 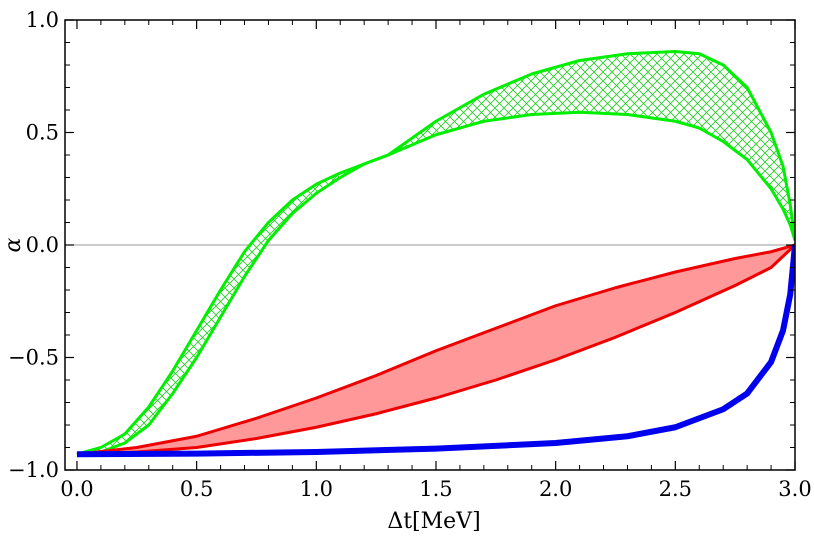 I want to click on y-tick-label: 1.0, so click(x=42, y=20).